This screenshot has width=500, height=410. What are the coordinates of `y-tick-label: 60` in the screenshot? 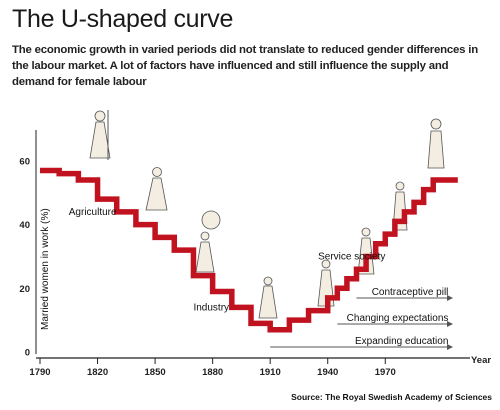 It's located at (24, 161).